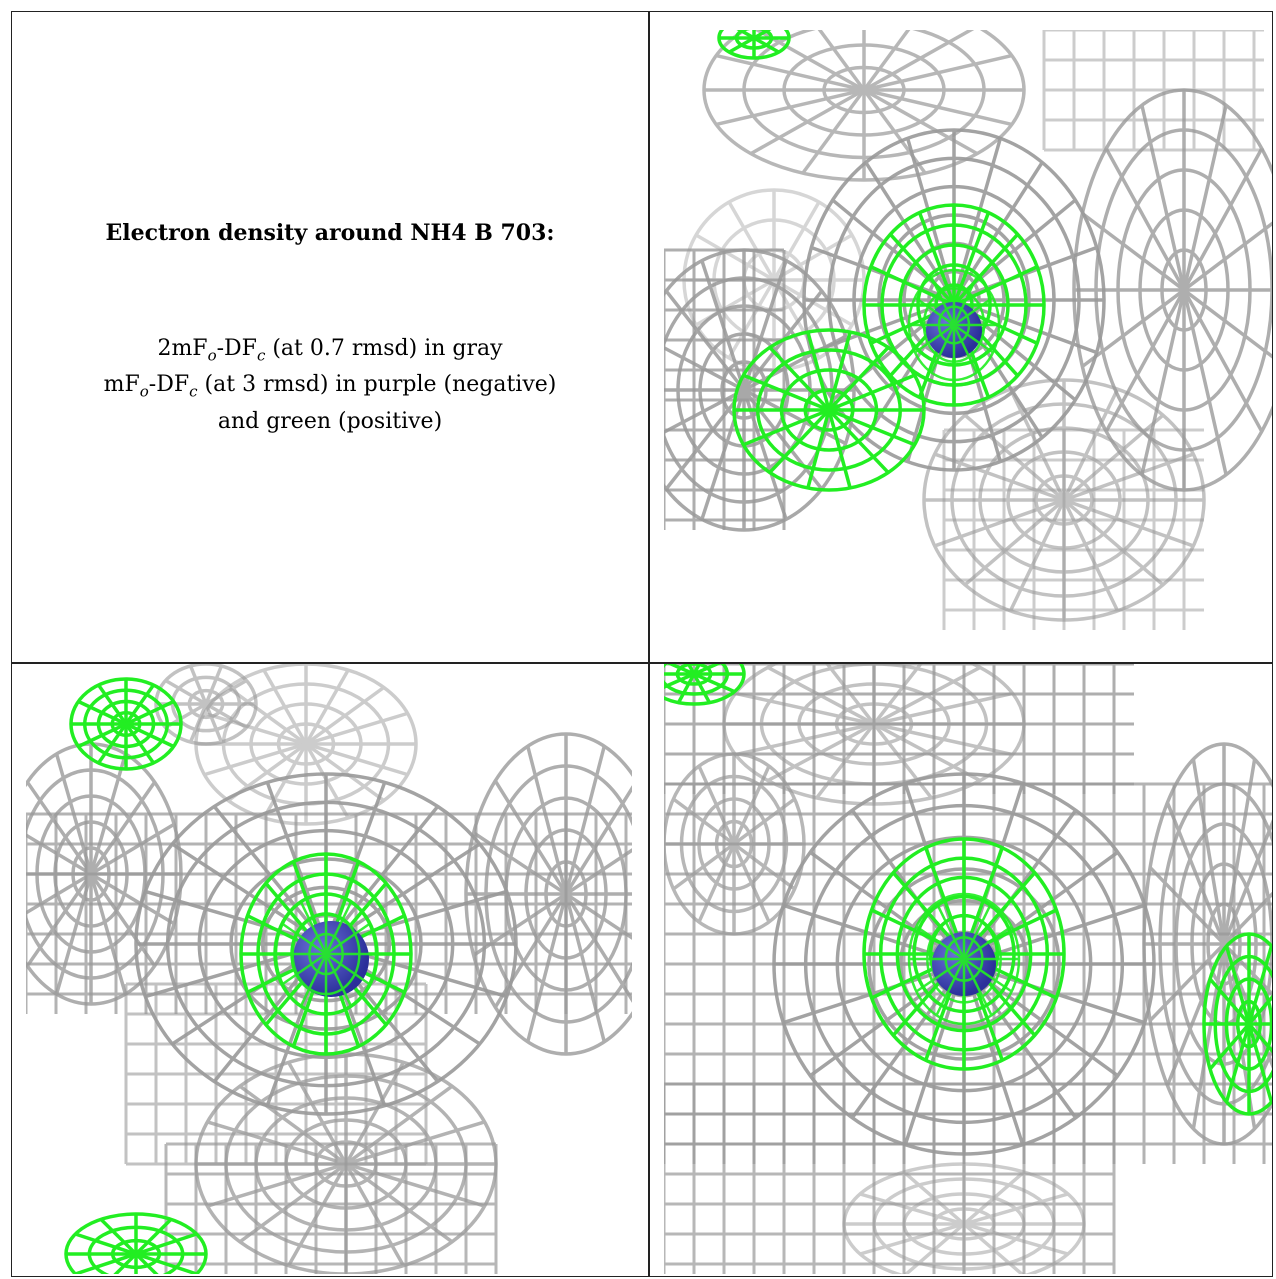 The width and height of the screenshot is (1276, 1279). What do you see at coordinates (642, 663) in the screenshot?
I see `grid-divider-horizontal` at bounding box center [642, 663].